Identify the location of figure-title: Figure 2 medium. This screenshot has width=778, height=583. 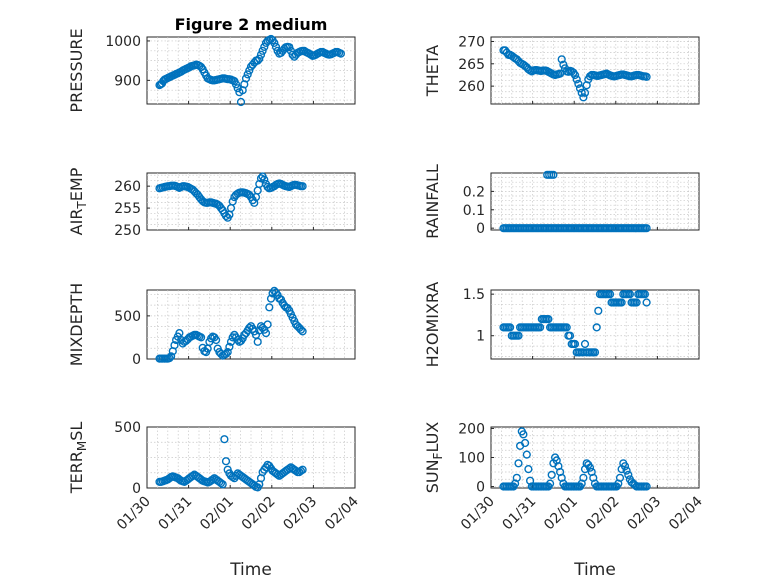
(251, 24).